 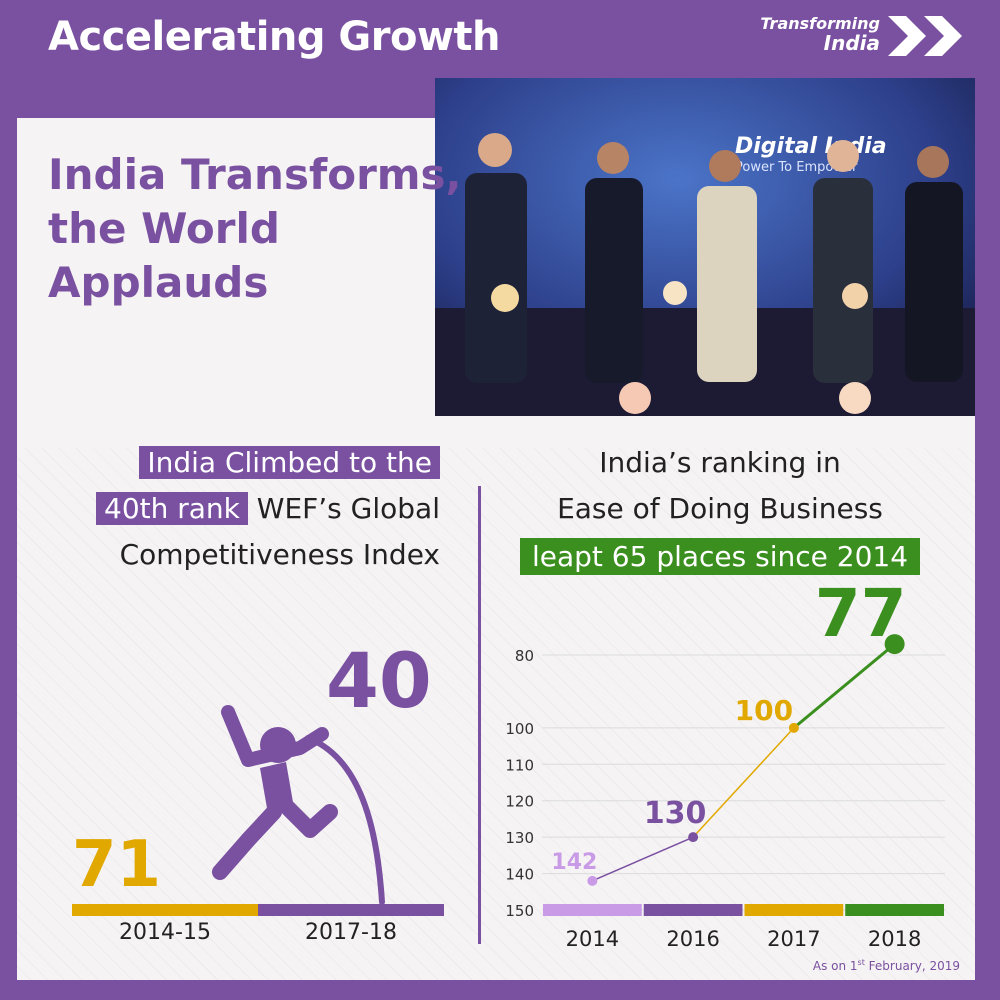 I want to click on brand-line2: India, so click(x=851, y=43).